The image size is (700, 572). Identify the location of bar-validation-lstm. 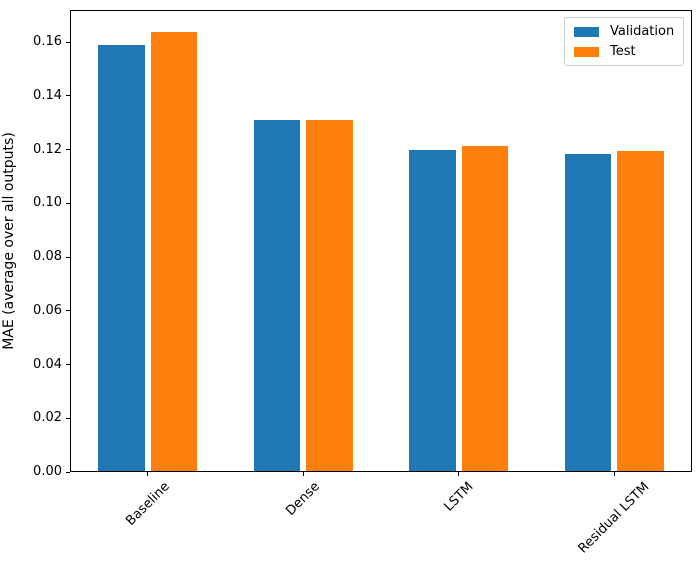
(432, 310).